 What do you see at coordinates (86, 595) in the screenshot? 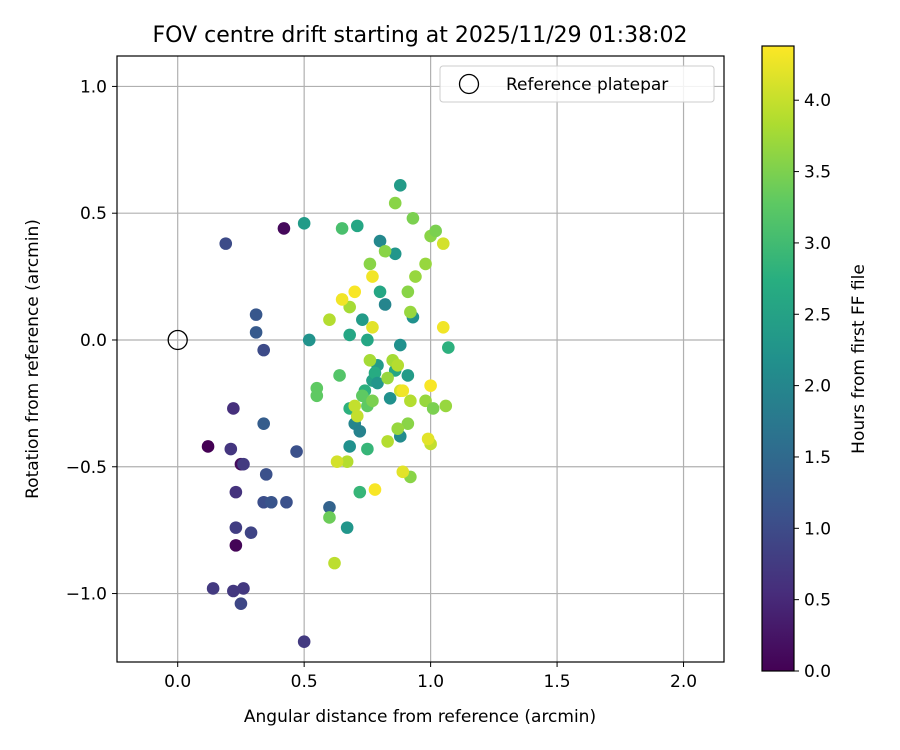
I see `y-tick-label: −1.0` at bounding box center [86, 595].